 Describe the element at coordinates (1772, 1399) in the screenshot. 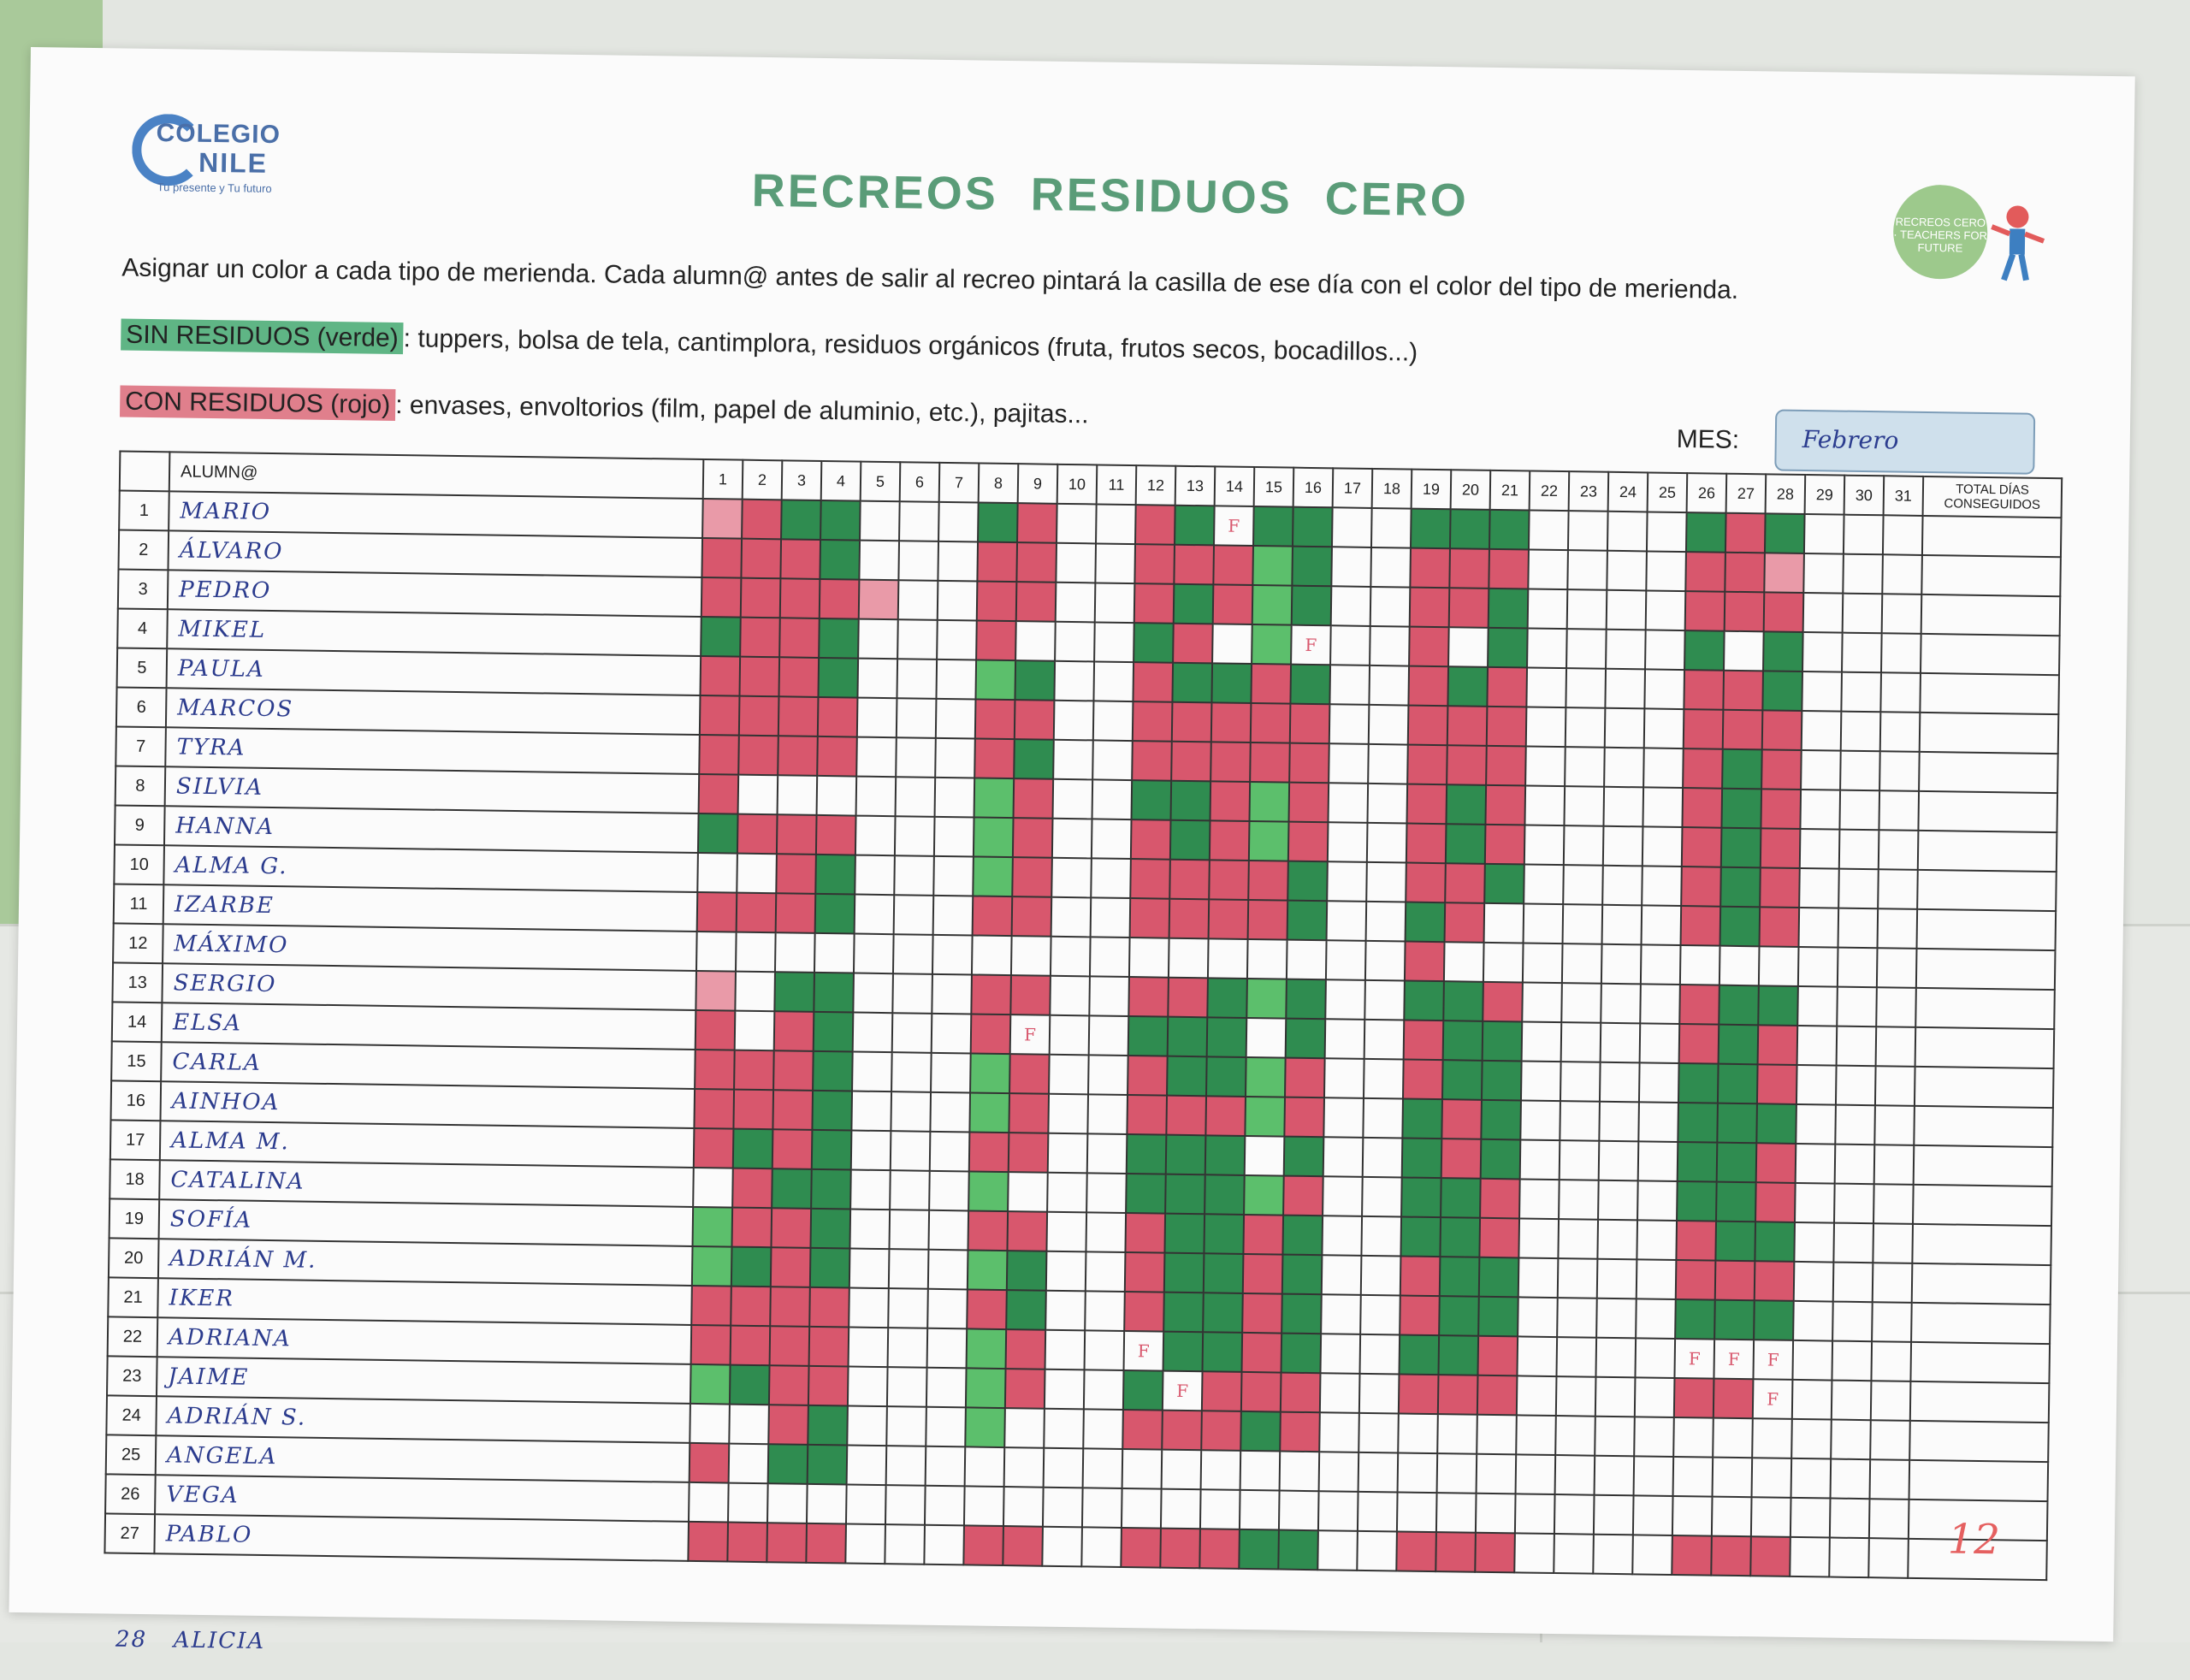

I see `day-cell: F` at that location.